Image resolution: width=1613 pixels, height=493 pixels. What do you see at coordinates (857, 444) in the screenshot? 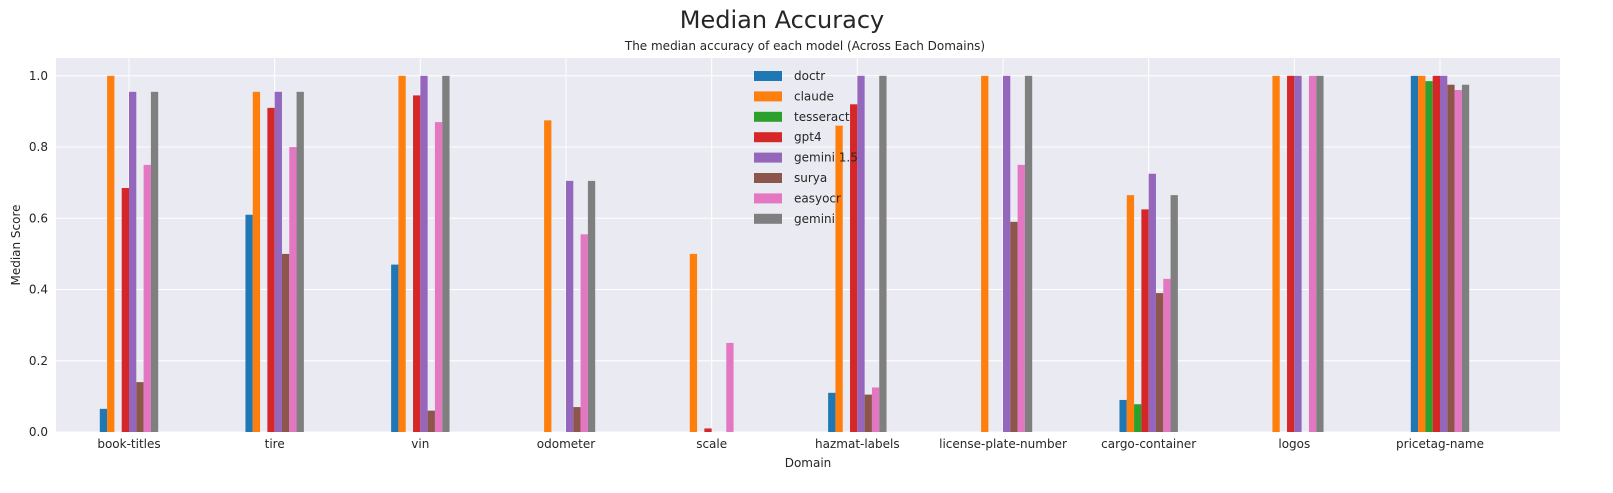
I see `x-tick-label: hazmat-labels` at bounding box center [857, 444].